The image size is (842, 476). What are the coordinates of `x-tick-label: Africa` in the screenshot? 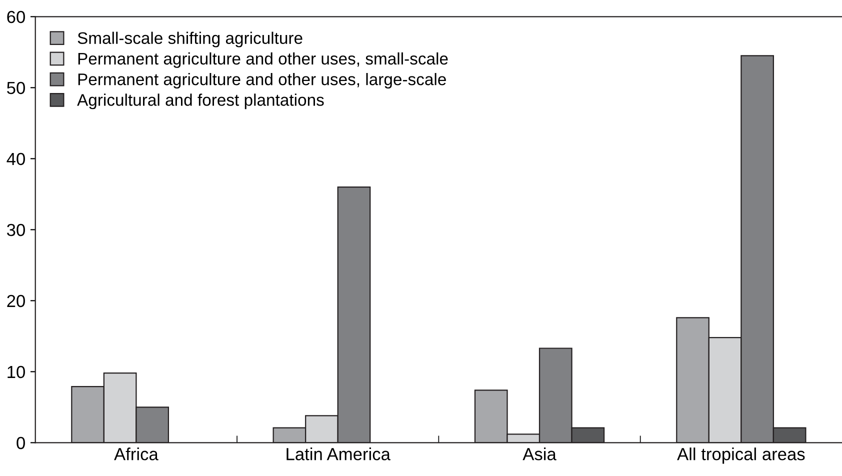 It's located at (136, 454).